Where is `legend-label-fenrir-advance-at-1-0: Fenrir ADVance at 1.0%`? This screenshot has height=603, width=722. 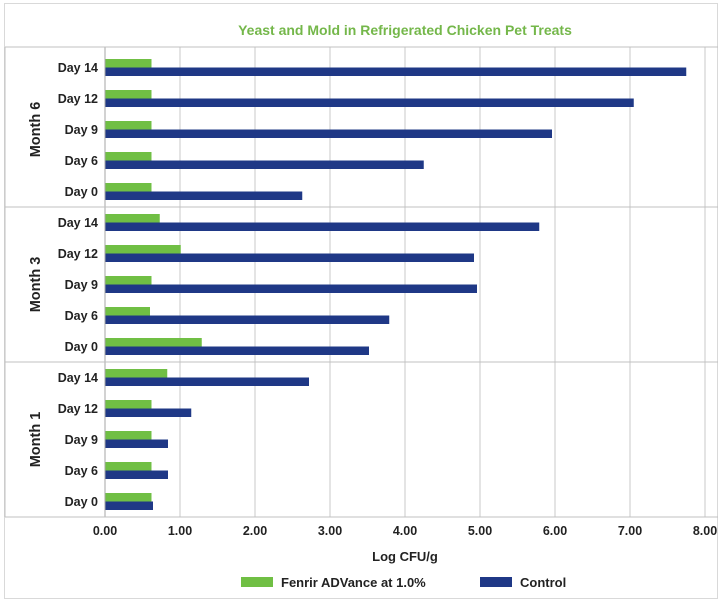
legend-label-fenrir-advance-at-1-0: Fenrir ADVance at 1.0% is located at coordinates (353, 582).